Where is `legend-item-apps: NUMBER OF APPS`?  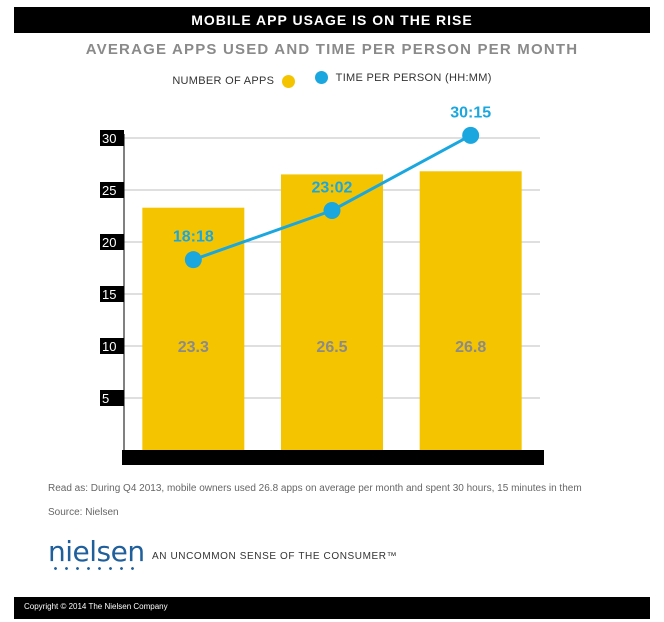
legend-item-apps: NUMBER OF APPS is located at coordinates (234, 81).